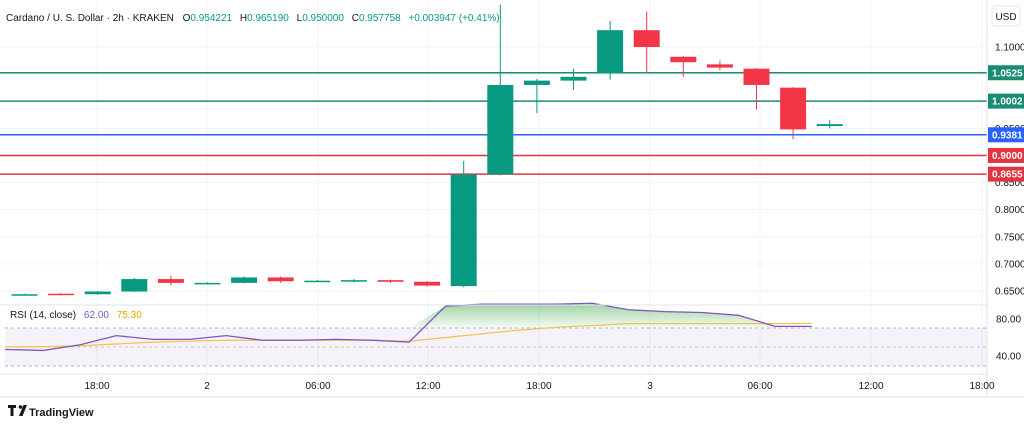 The image size is (1024, 426). Describe the element at coordinates (1009, 210) in the screenshot. I see `price-tick-label: 0.8000` at that location.